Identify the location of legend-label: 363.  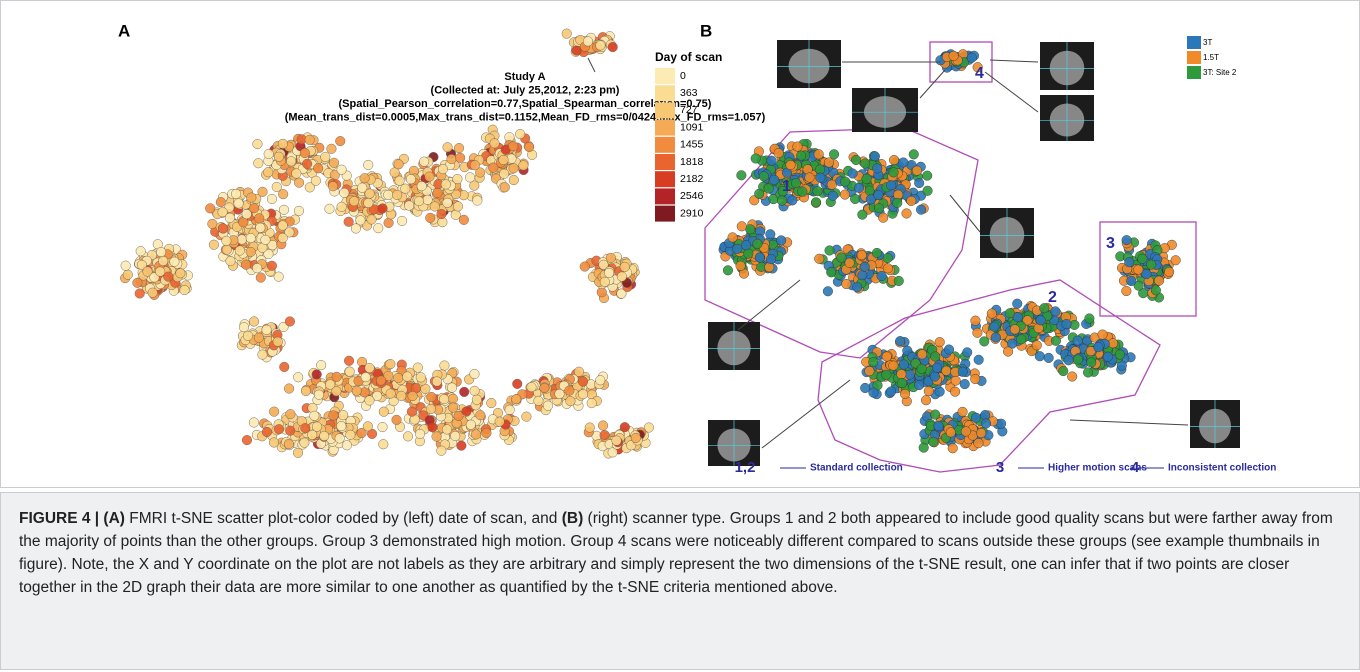
(689, 93).